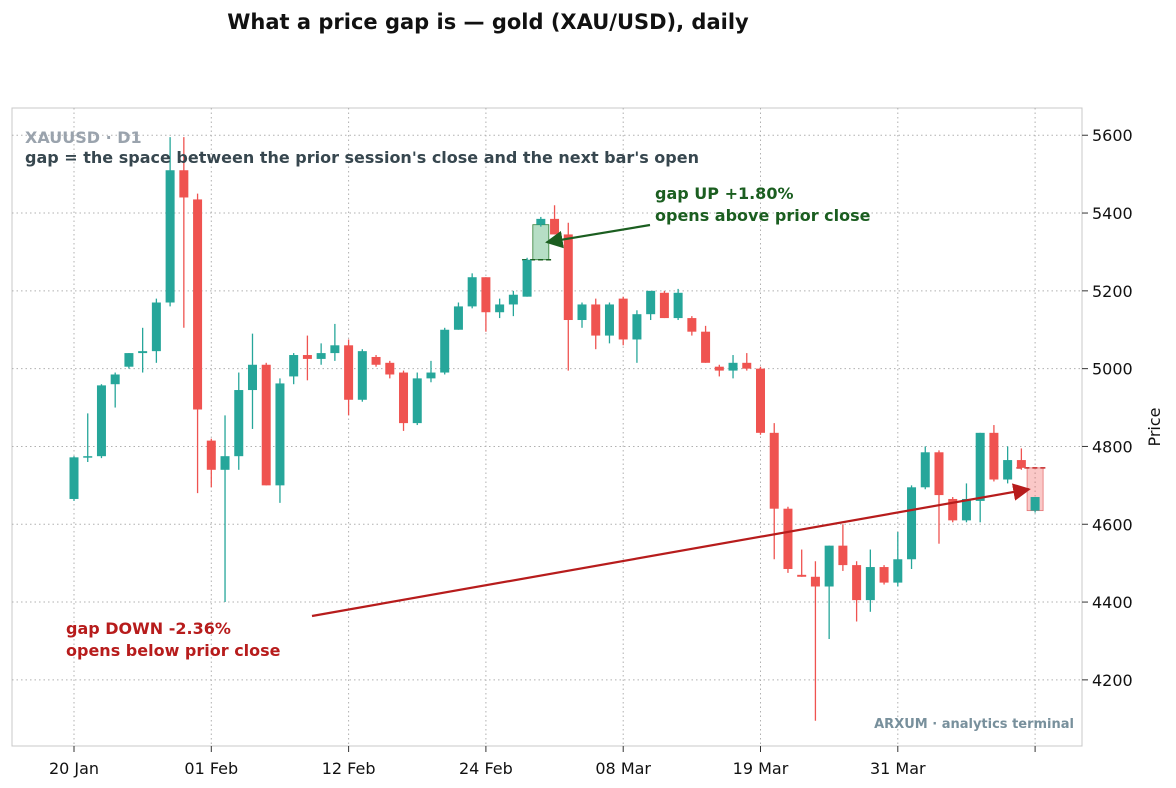 This screenshot has height=788, width=1176. What do you see at coordinates (541, 242) in the screenshot?
I see `gap-up-zone` at bounding box center [541, 242].